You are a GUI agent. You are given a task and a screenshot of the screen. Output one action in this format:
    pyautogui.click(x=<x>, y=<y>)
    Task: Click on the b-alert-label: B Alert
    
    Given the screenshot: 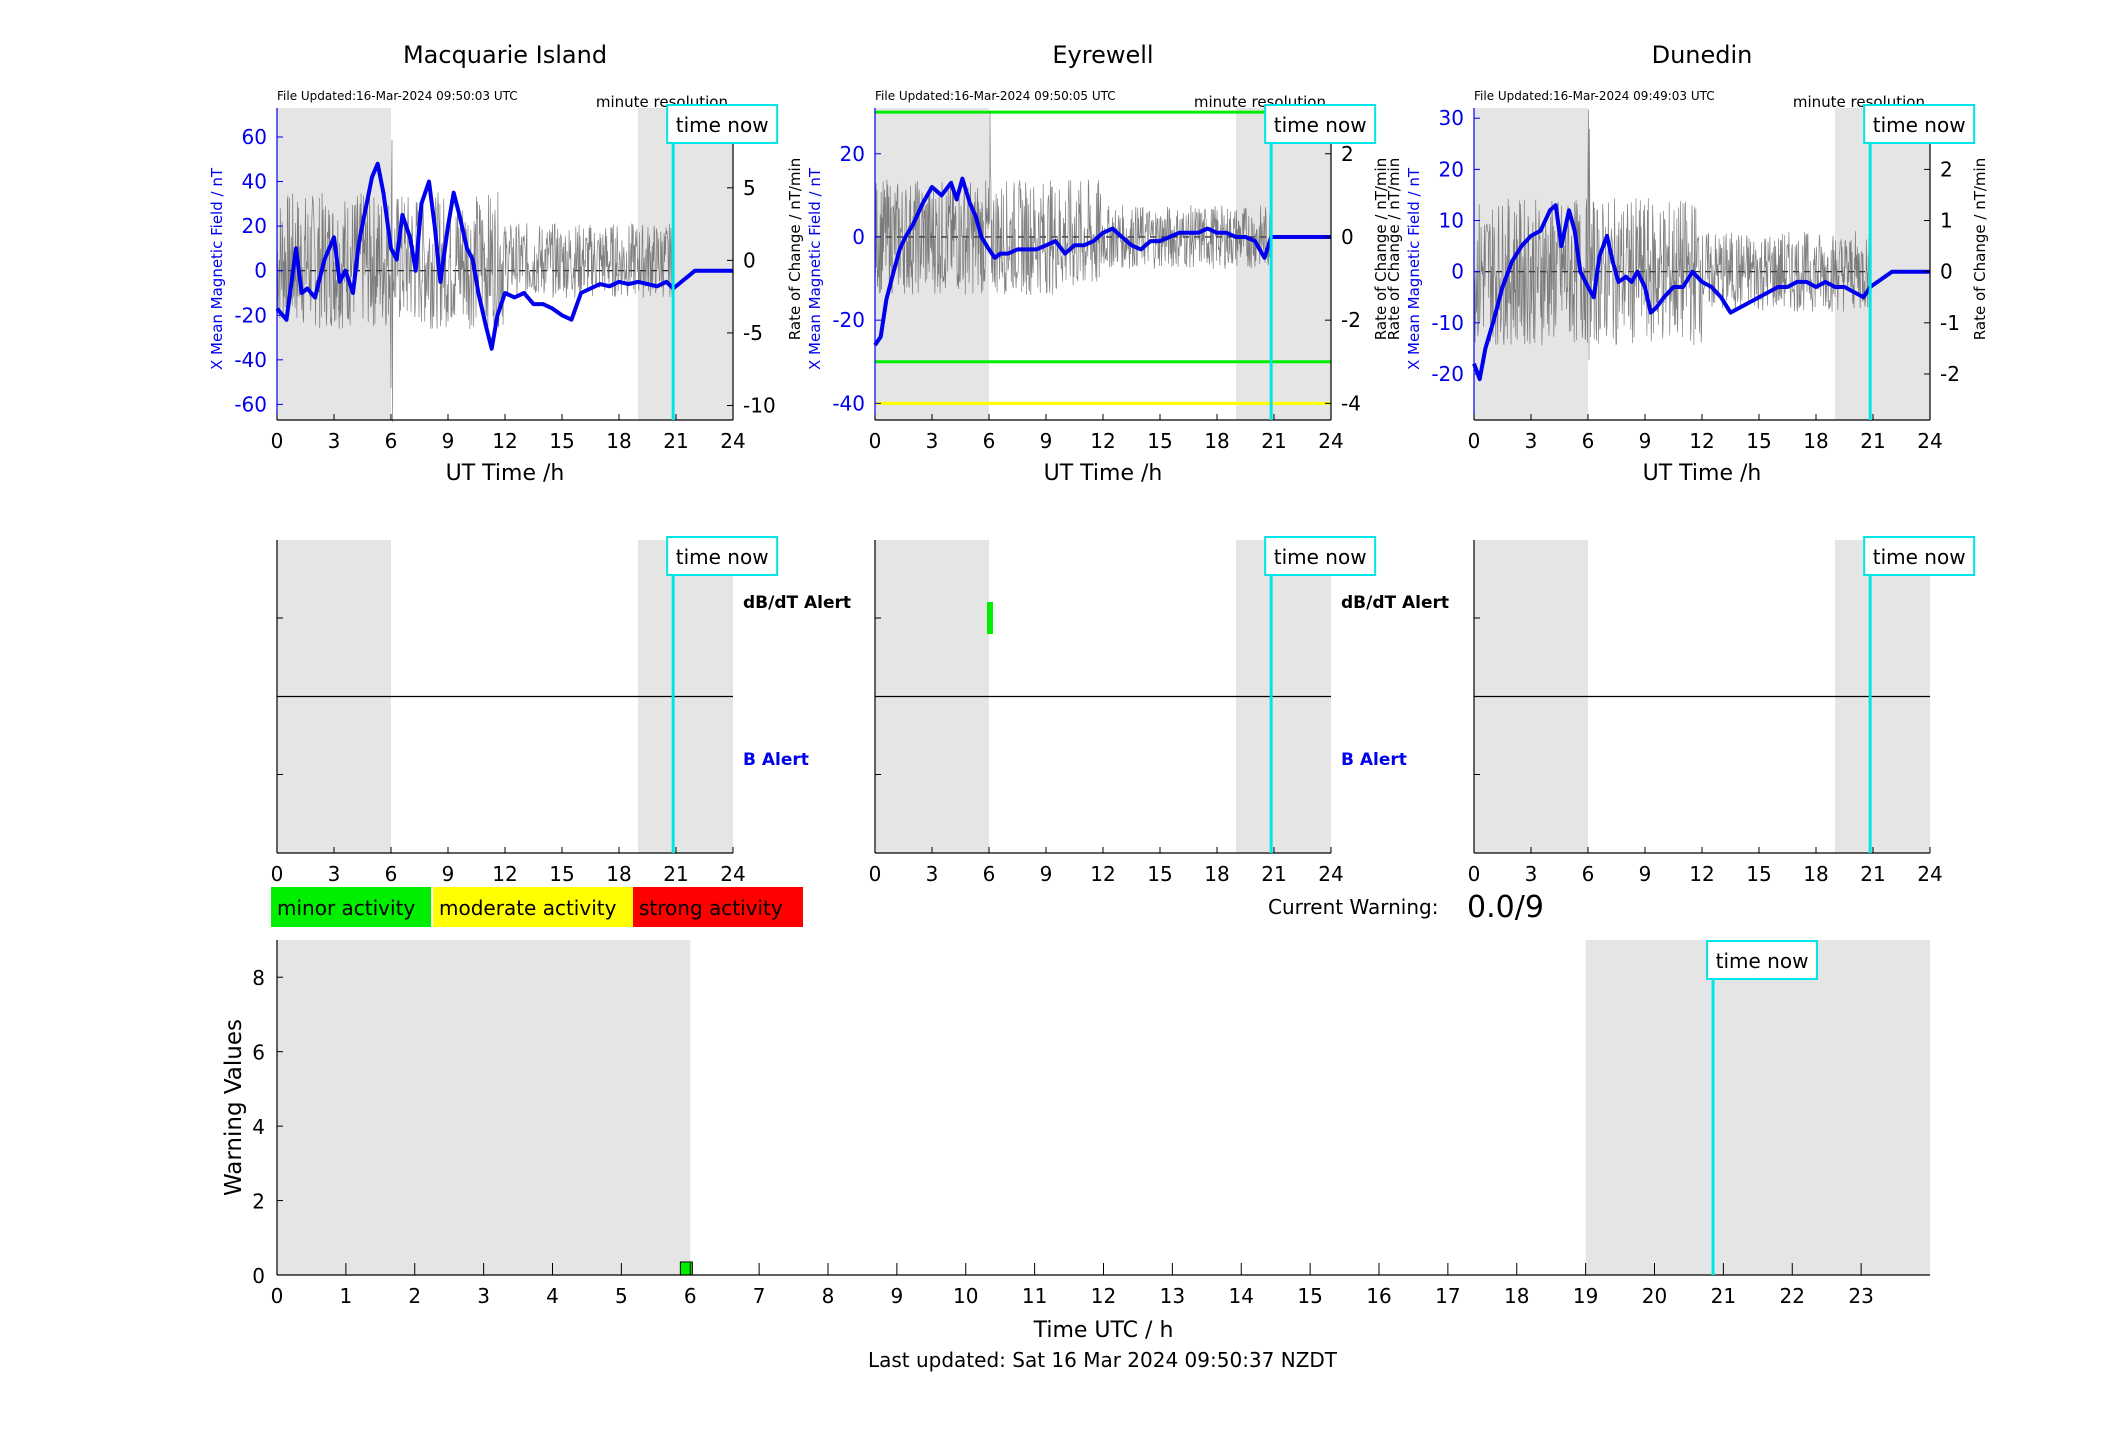 What is the action you would take?
    pyautogui.click(x=776, y=760)
    